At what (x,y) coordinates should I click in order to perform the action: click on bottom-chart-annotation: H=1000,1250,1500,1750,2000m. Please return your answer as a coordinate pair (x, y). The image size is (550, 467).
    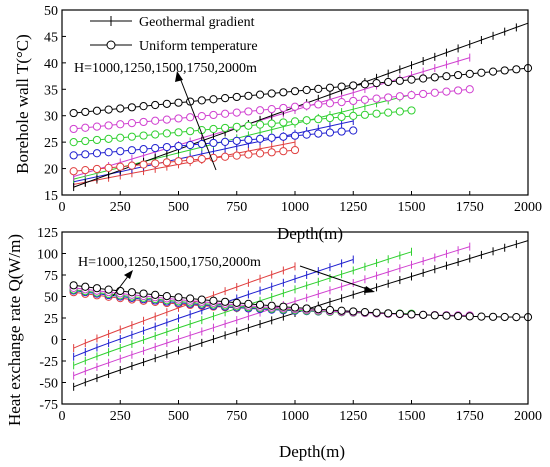
    Looking at the image, I should click on (169, 262).